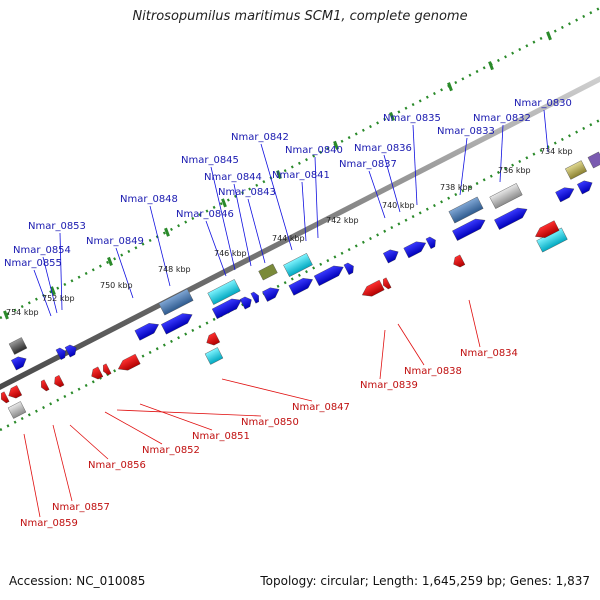  Describe the element at coordinates (205, 214) in the screenshot. I see `gene-label-nmar-0846: Nmar_0846` at that location.